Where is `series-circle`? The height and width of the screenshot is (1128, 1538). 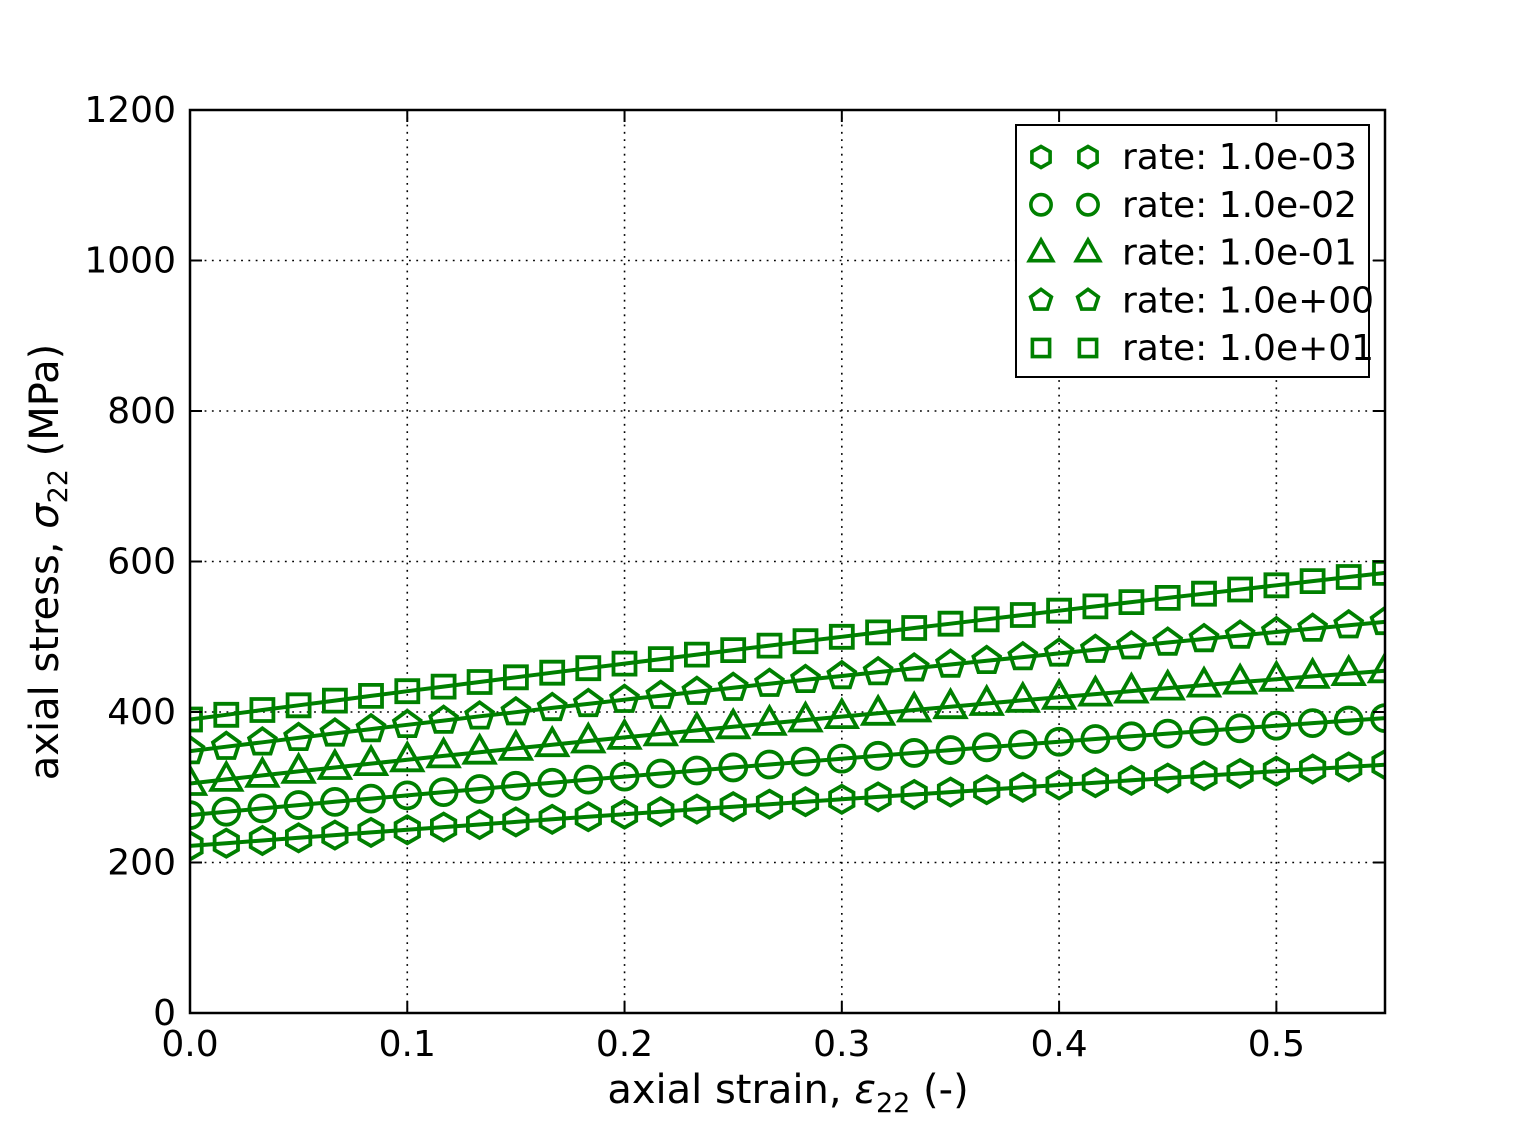
series-circle is located at coordinates (787, 766).